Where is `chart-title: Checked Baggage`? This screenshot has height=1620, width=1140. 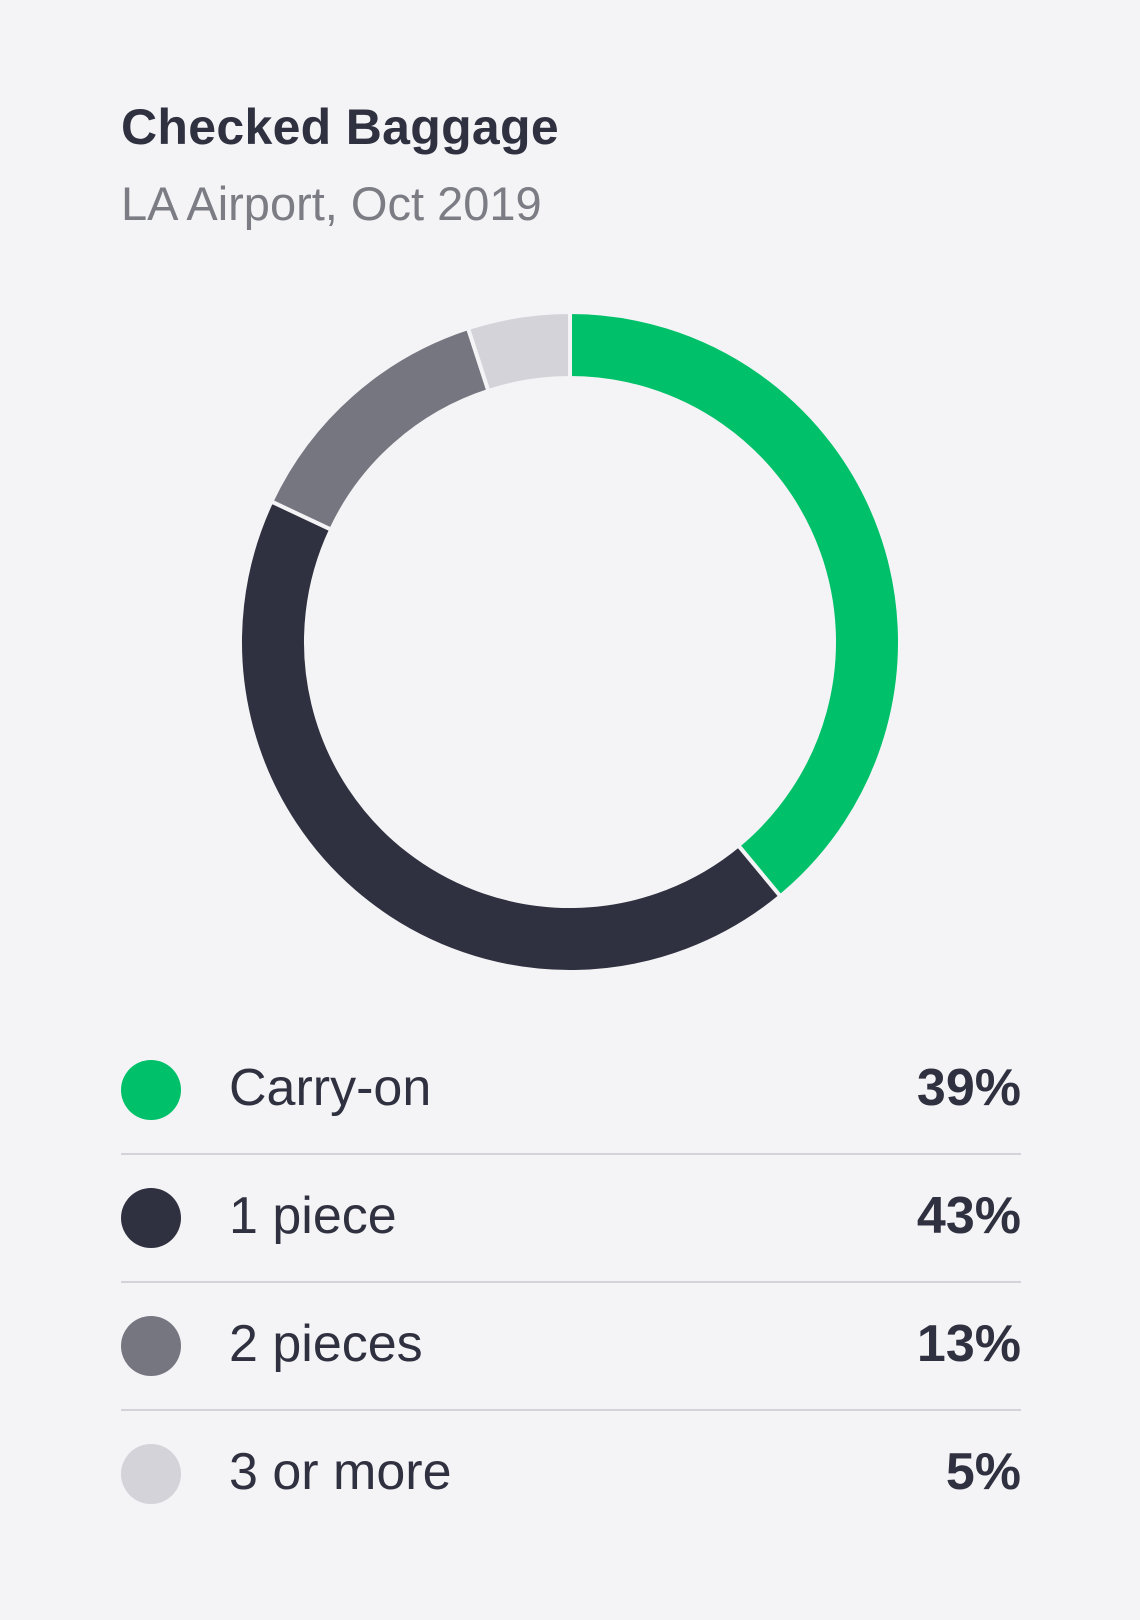
chart-title: Checked Baggage is located at coordinates (340, 127).